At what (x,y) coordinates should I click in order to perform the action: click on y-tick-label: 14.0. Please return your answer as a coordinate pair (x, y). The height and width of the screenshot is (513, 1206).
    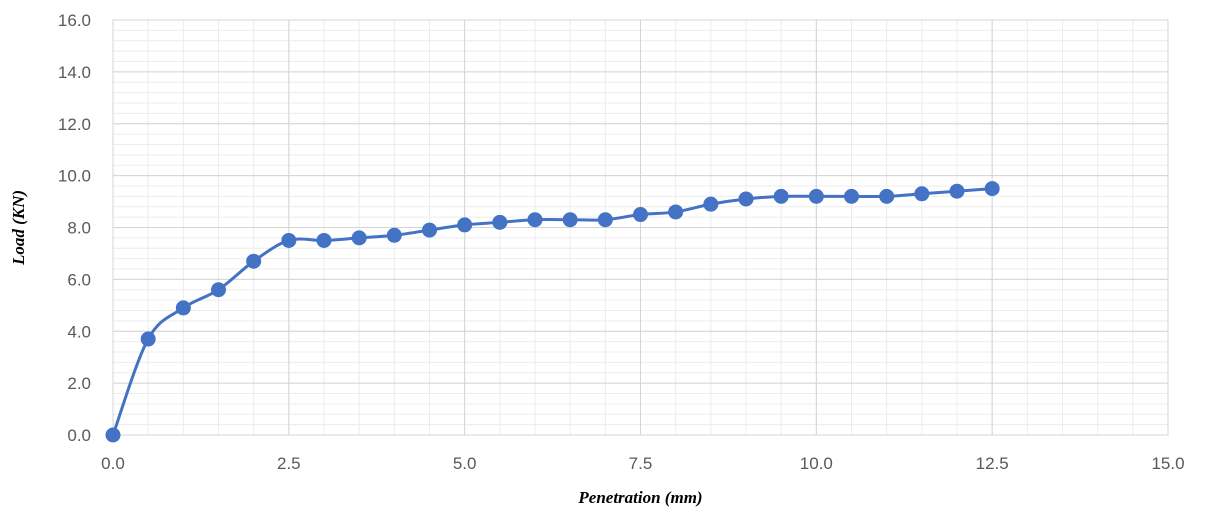
    Looking at the image, I should click on (74, 72).